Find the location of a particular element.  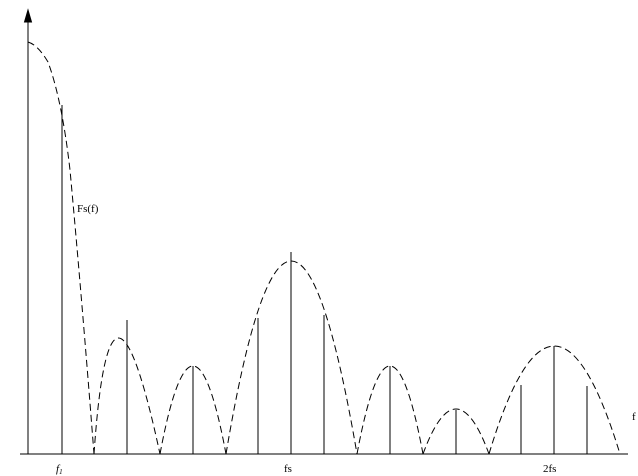

tick-label-f1-sub: 1 is located at coordinates (61, 472).